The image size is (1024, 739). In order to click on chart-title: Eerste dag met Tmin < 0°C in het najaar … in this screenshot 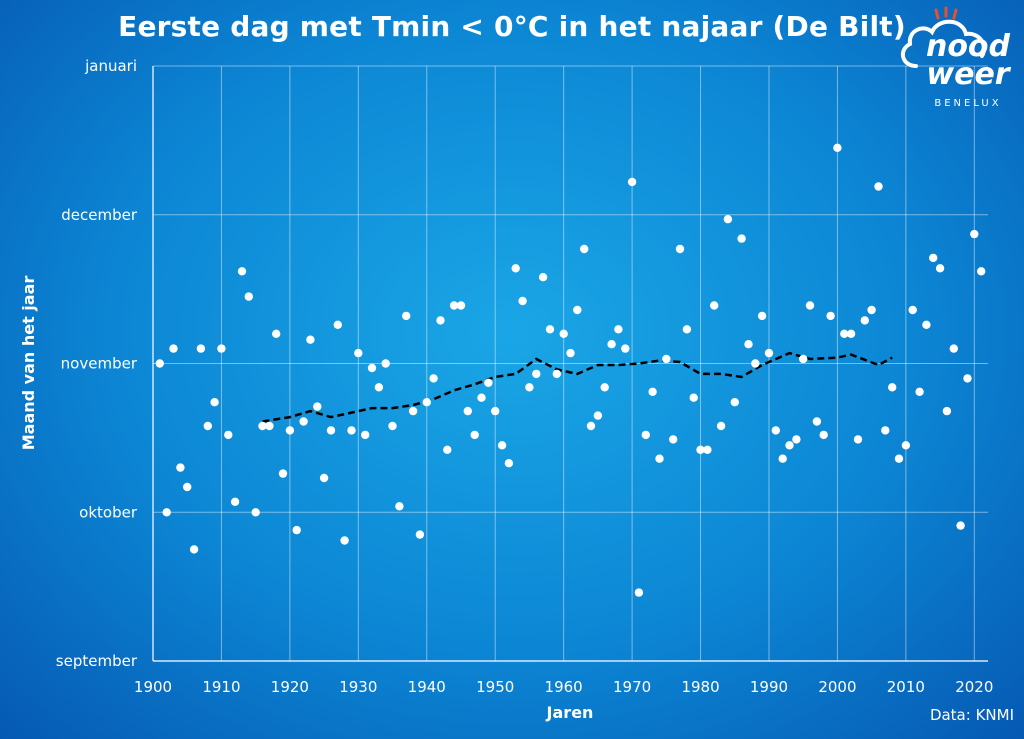, I will do `click(512, 26)`.